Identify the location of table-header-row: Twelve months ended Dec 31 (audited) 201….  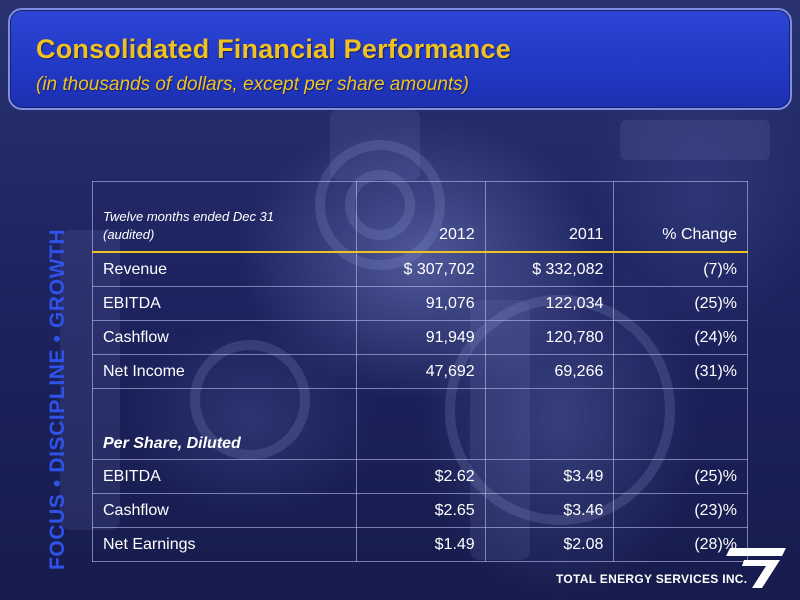
(420, 217).